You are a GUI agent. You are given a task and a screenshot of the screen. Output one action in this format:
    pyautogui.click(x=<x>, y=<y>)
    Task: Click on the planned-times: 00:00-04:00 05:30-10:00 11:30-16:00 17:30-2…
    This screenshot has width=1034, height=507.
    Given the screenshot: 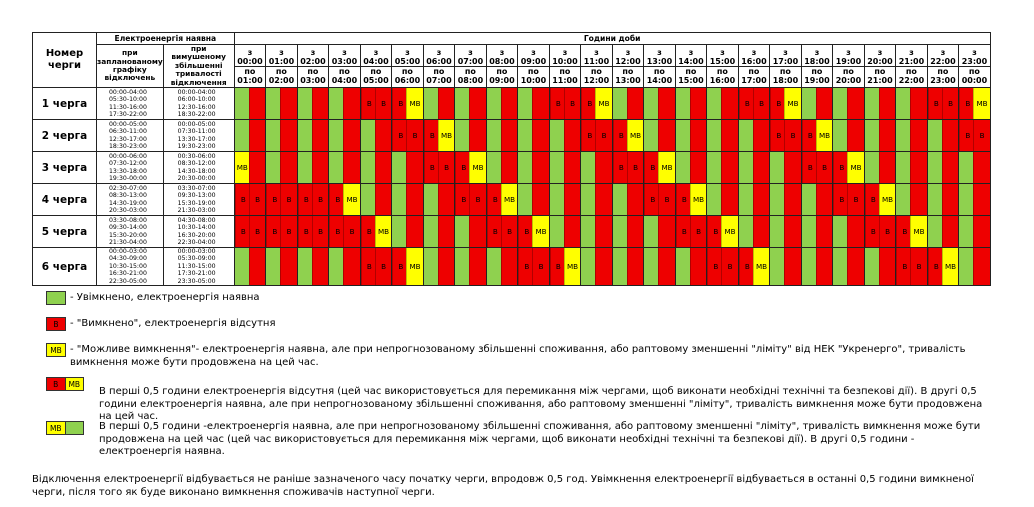 What is the action you would take?
    pyautogui.click(x=130, y=104)
    